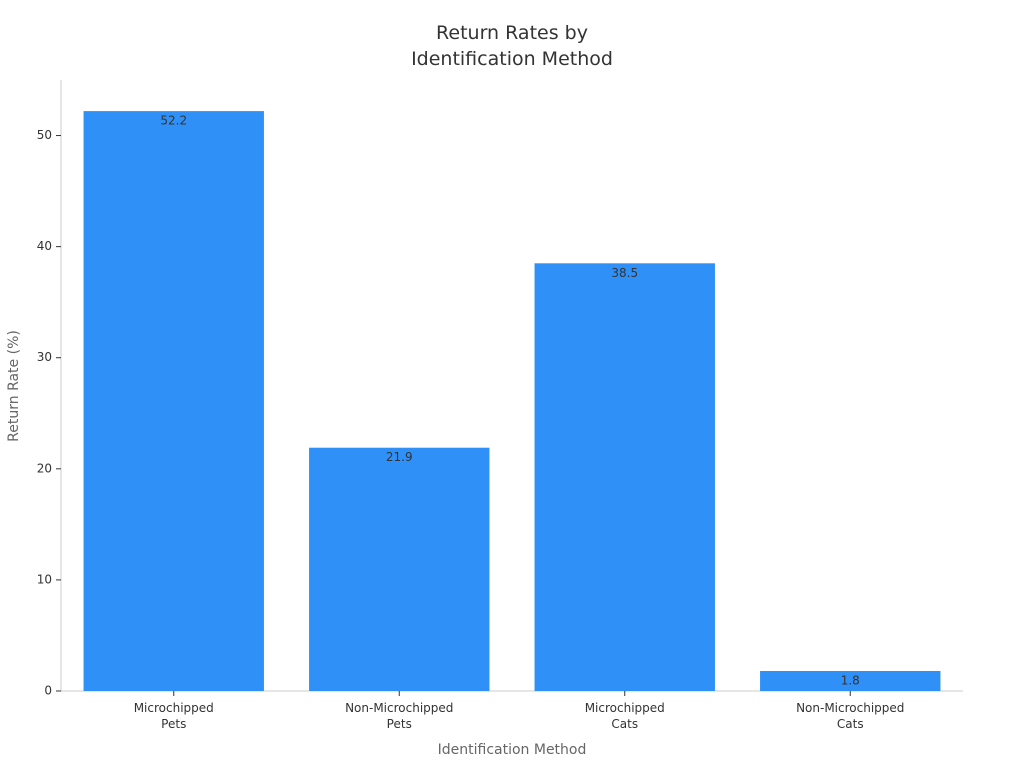  What do you see at coordinates (850, 716) in the screenshot?
I see `x-tick-label: Non-Microchipped Cats` at bounding box center [850, 716].